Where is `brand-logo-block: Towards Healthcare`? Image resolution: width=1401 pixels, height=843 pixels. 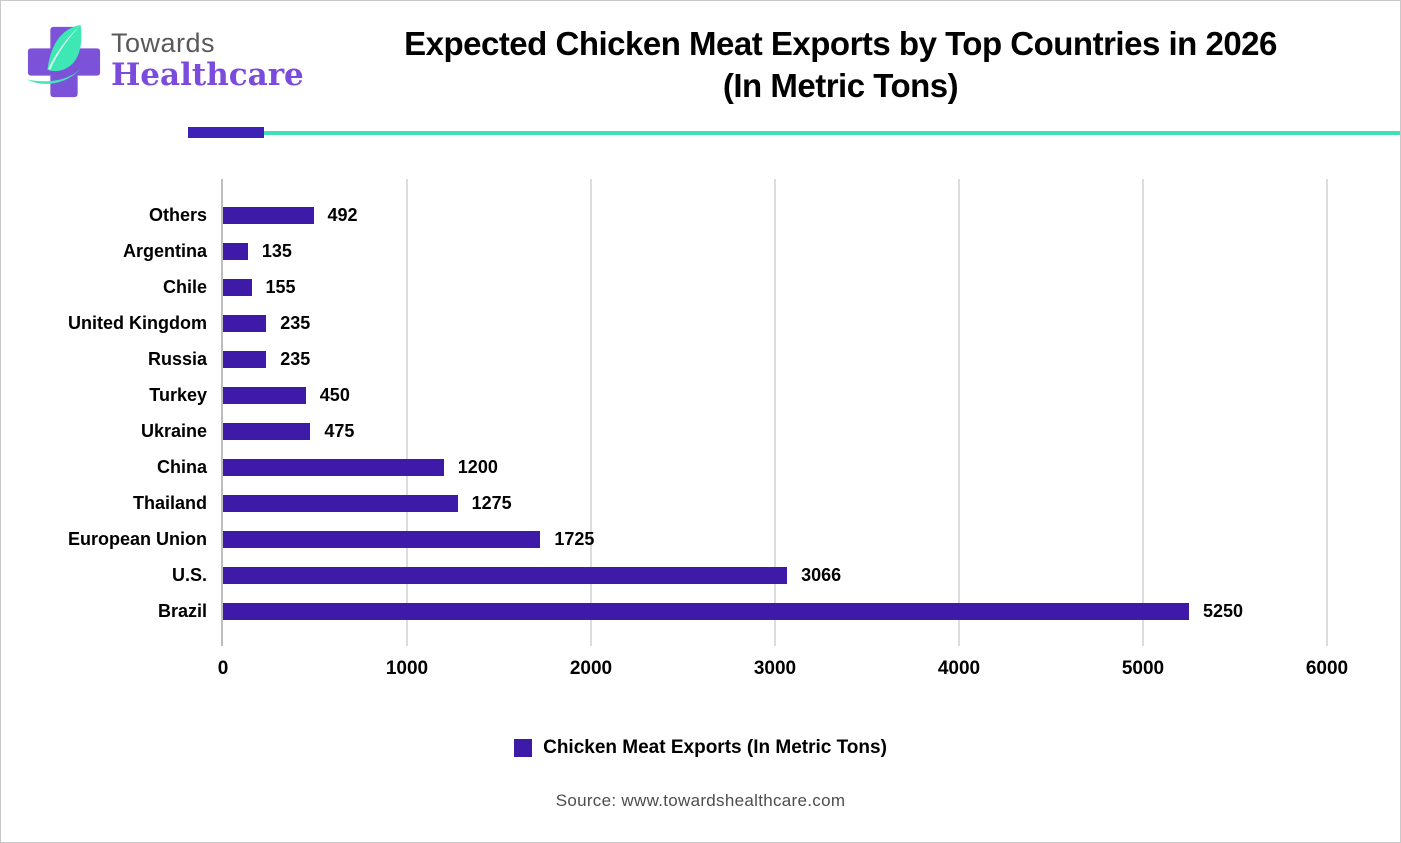
brand-logo-block: Towards Healthcare is located at coordinates (164, 61).